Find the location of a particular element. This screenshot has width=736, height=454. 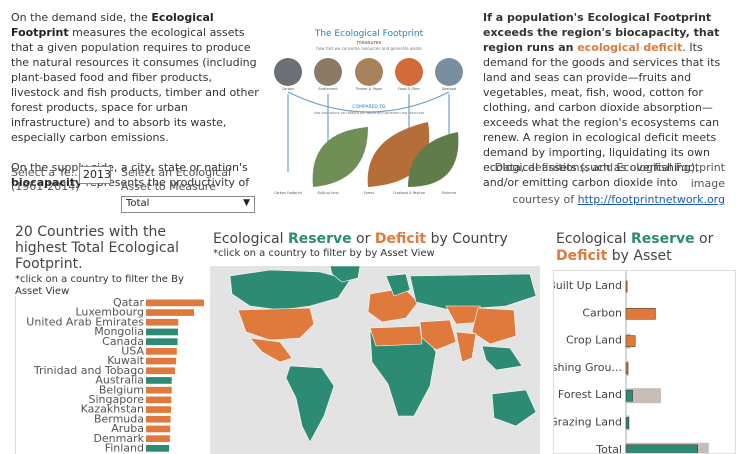

southeast-asia is located at coordinates (502, 358).